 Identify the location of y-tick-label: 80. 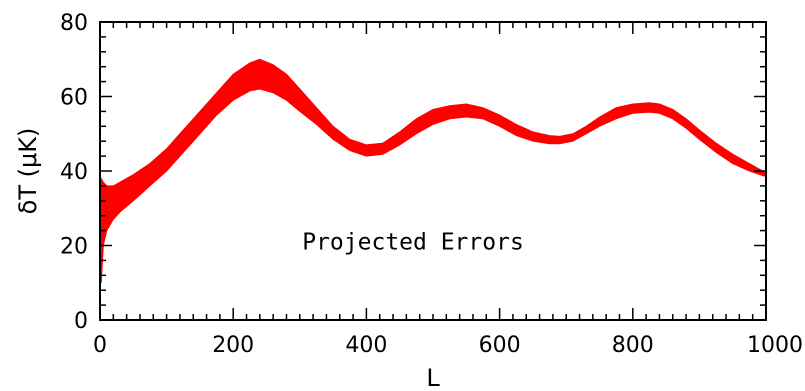
(74, 23).